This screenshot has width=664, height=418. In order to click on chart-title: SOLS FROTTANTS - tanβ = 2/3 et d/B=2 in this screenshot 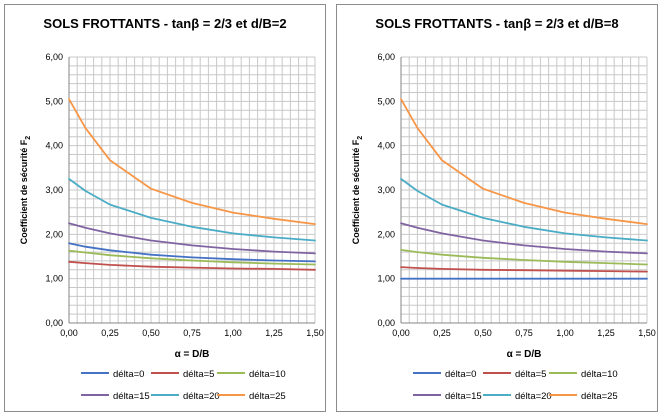, I will do `click(165, 23)`.